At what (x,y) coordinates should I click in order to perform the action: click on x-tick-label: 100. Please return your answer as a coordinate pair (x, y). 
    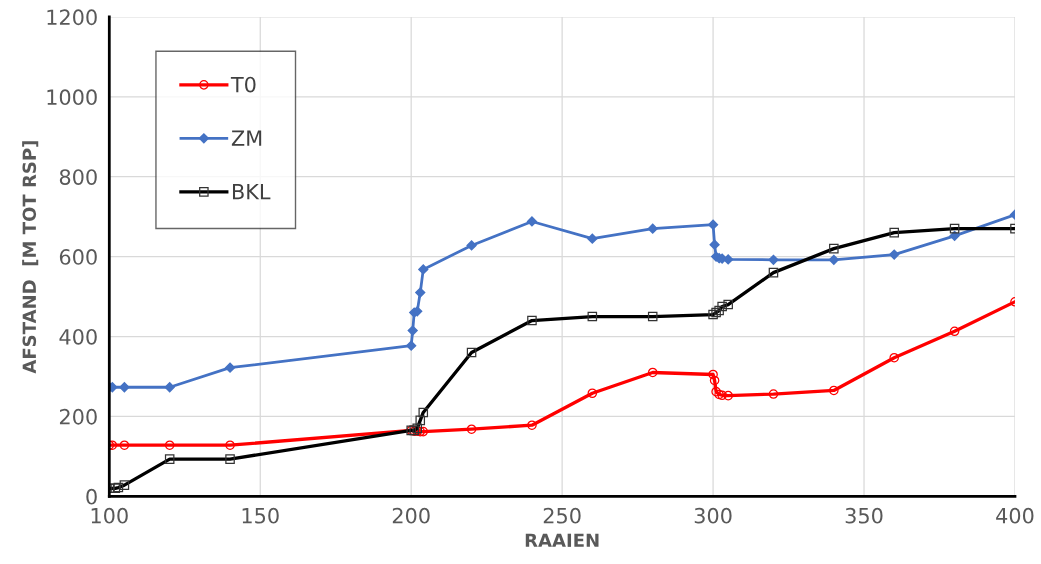
    Looking at the image, I should click on (109, 515).